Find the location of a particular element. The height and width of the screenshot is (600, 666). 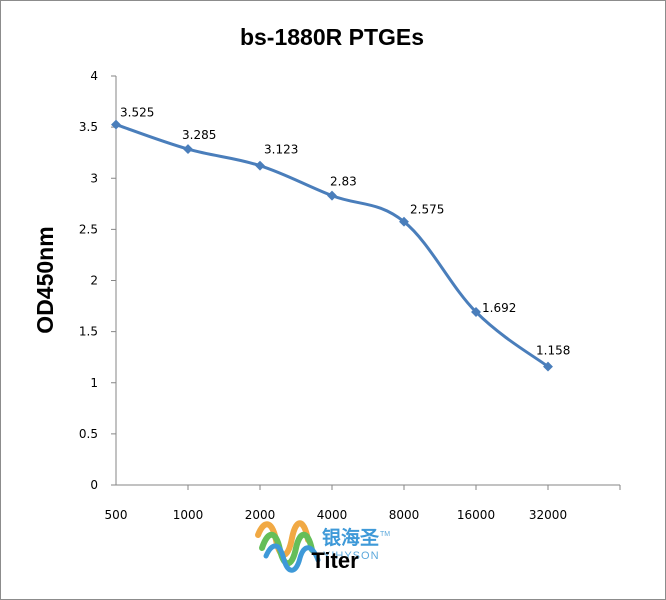

y-tick-label: 0 is located at coordinates (94, 485).